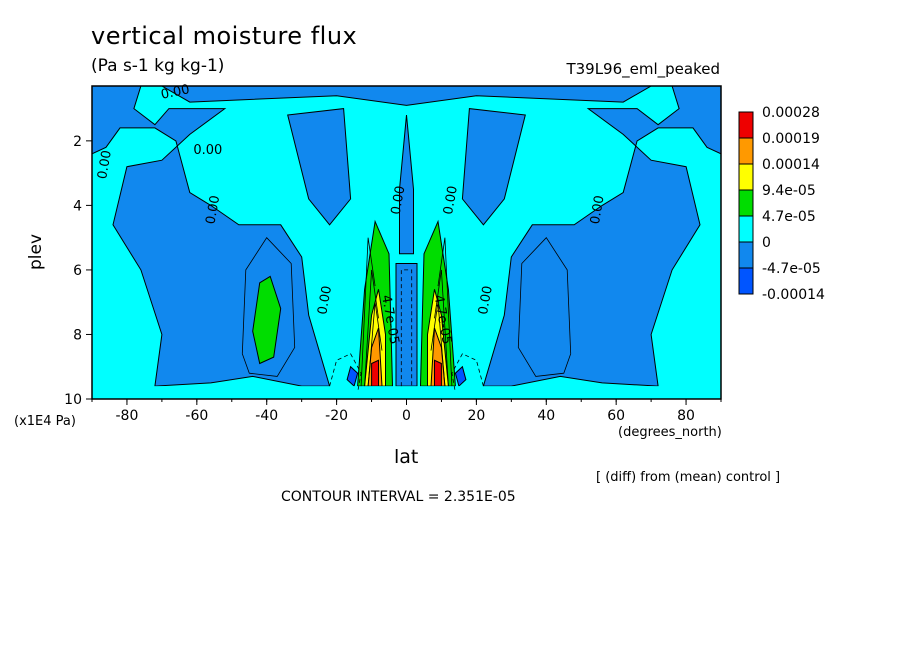 The image size is (904, 654). Describe the element at coordinates (319, 167) in the screenshot. I see `region-sh-column` at that location.